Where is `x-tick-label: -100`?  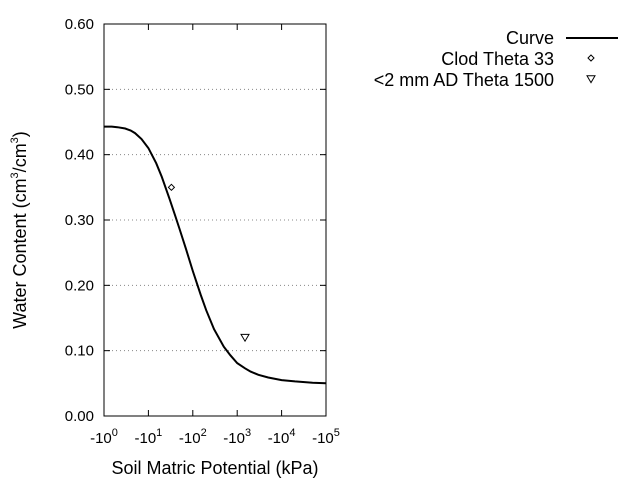
x-tick-label: -100 is located at coordinates (104, 437).